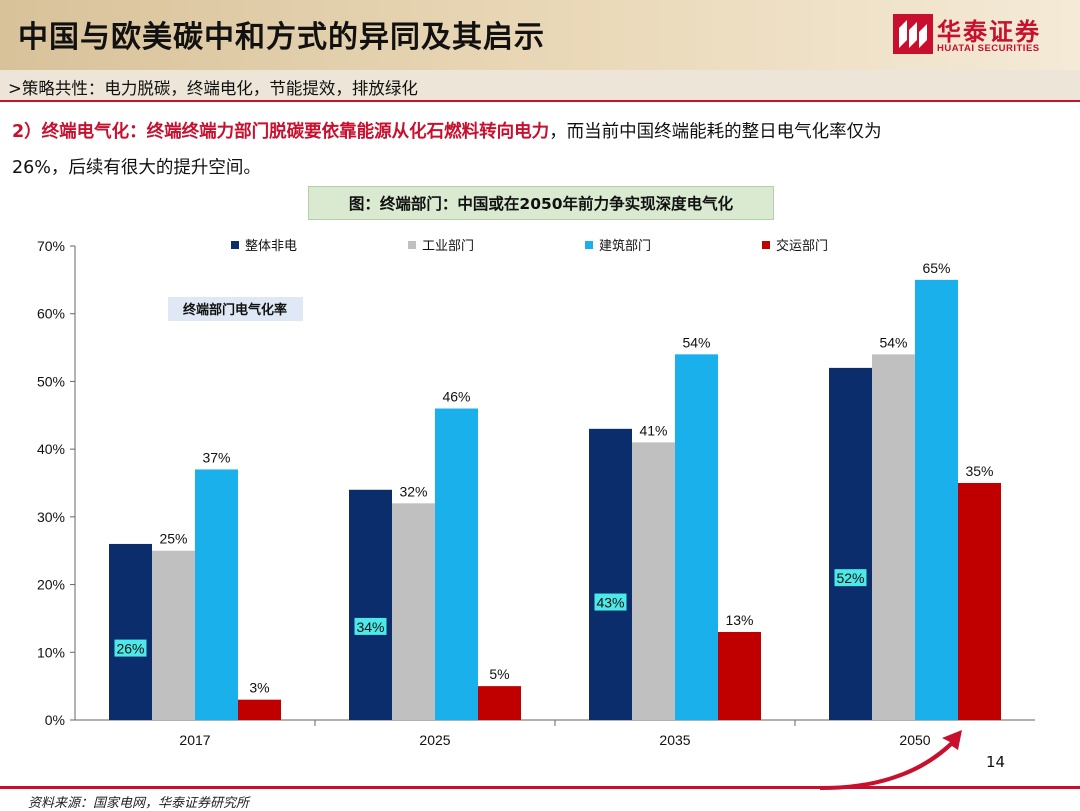 The width and height of the screenshot is (1080, 811). I want to click on data-label: 34%, so click(370, 627).